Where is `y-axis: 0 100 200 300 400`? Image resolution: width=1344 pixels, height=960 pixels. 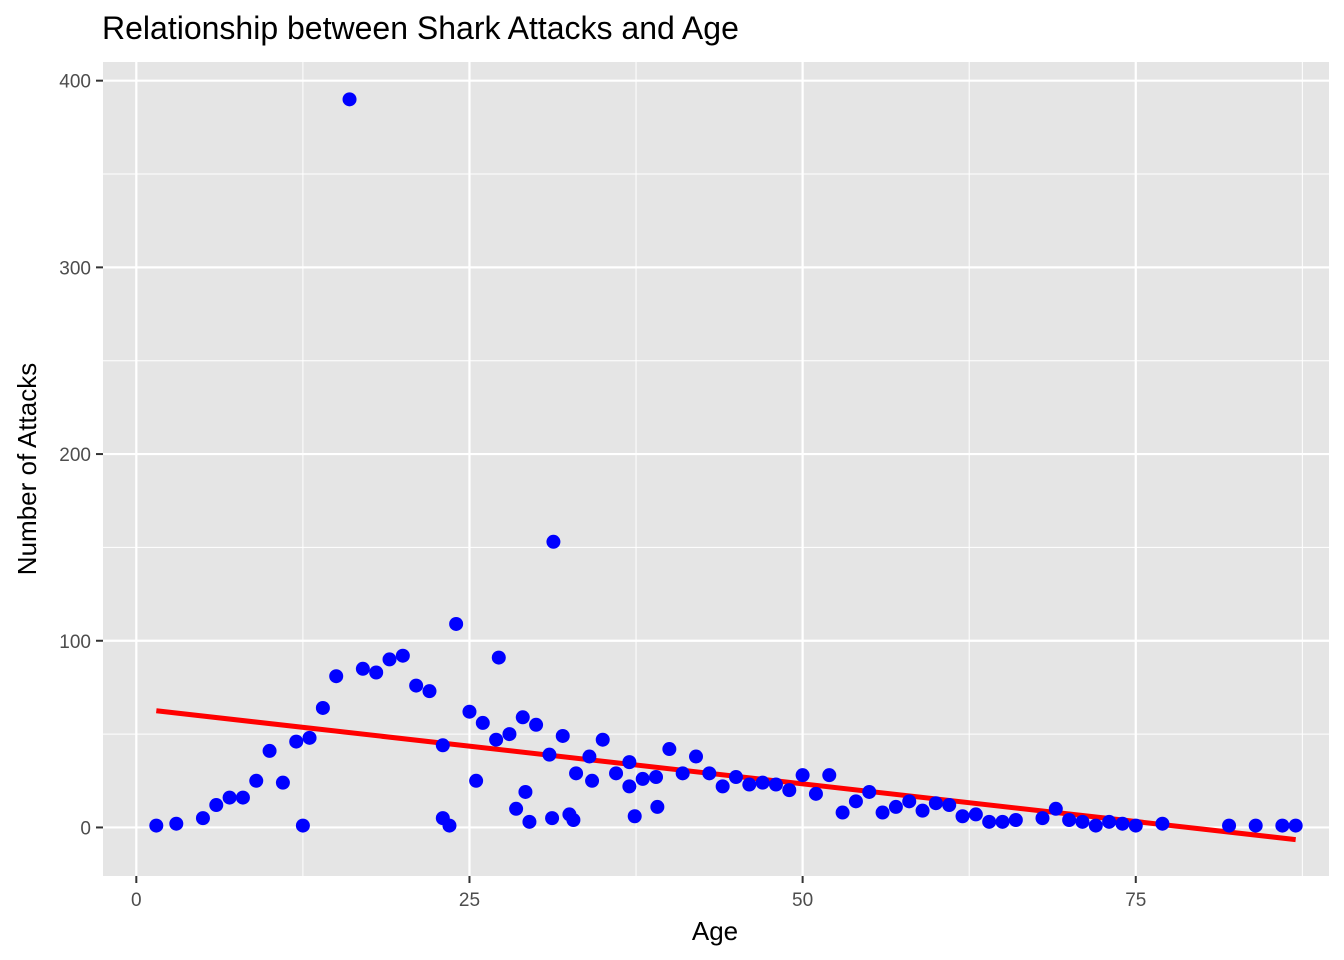 y-axis: 0 100 200 300 400 is located at coordinates (81, 455).